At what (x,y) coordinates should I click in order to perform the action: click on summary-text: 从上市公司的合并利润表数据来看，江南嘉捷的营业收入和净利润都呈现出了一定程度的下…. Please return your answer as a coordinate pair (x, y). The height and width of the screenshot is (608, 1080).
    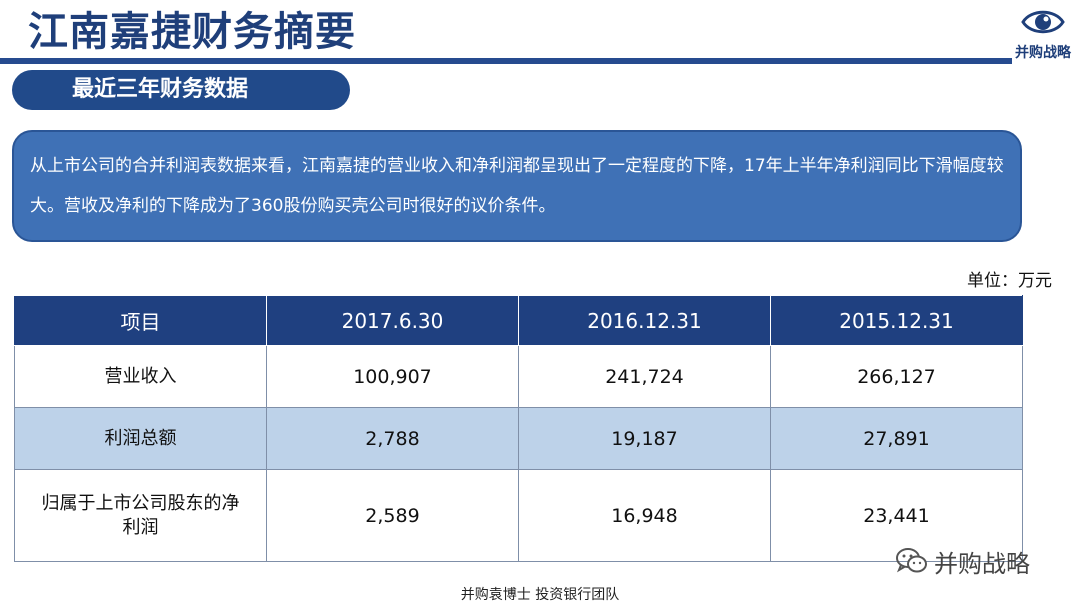
    Looking at the image, I should click on (517, 186).